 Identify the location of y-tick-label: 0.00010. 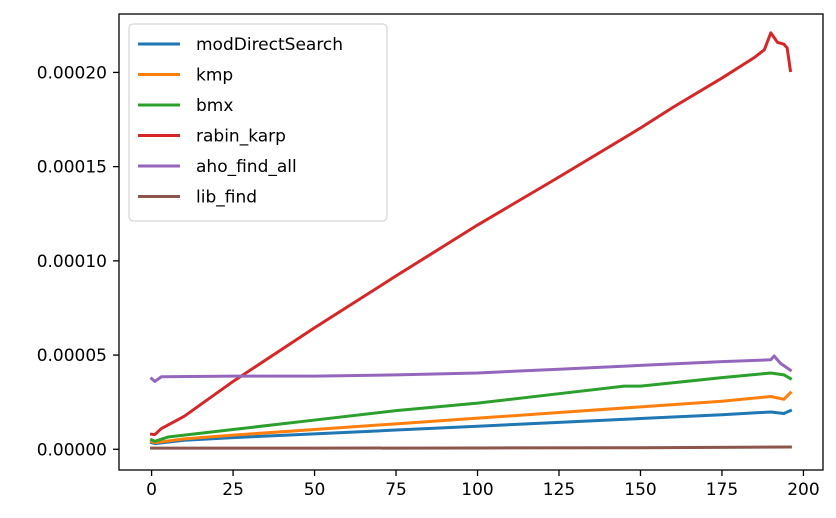
(72, 262).